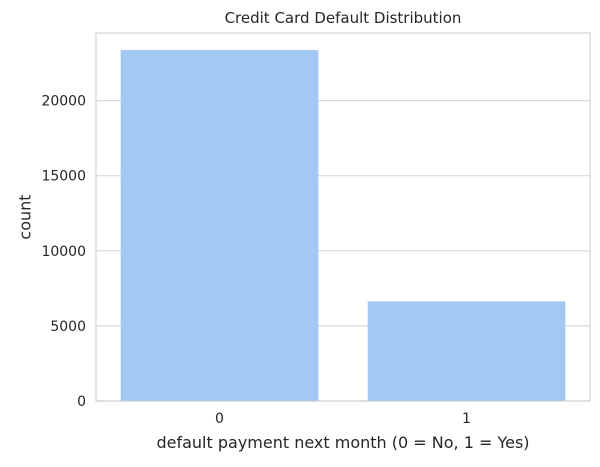 This screenshot has height=467, width=600. What do you see at coordinates (63, 177) in the screenshot?
I see `y-tick-label: 15000` at bounding box center [63, 177].